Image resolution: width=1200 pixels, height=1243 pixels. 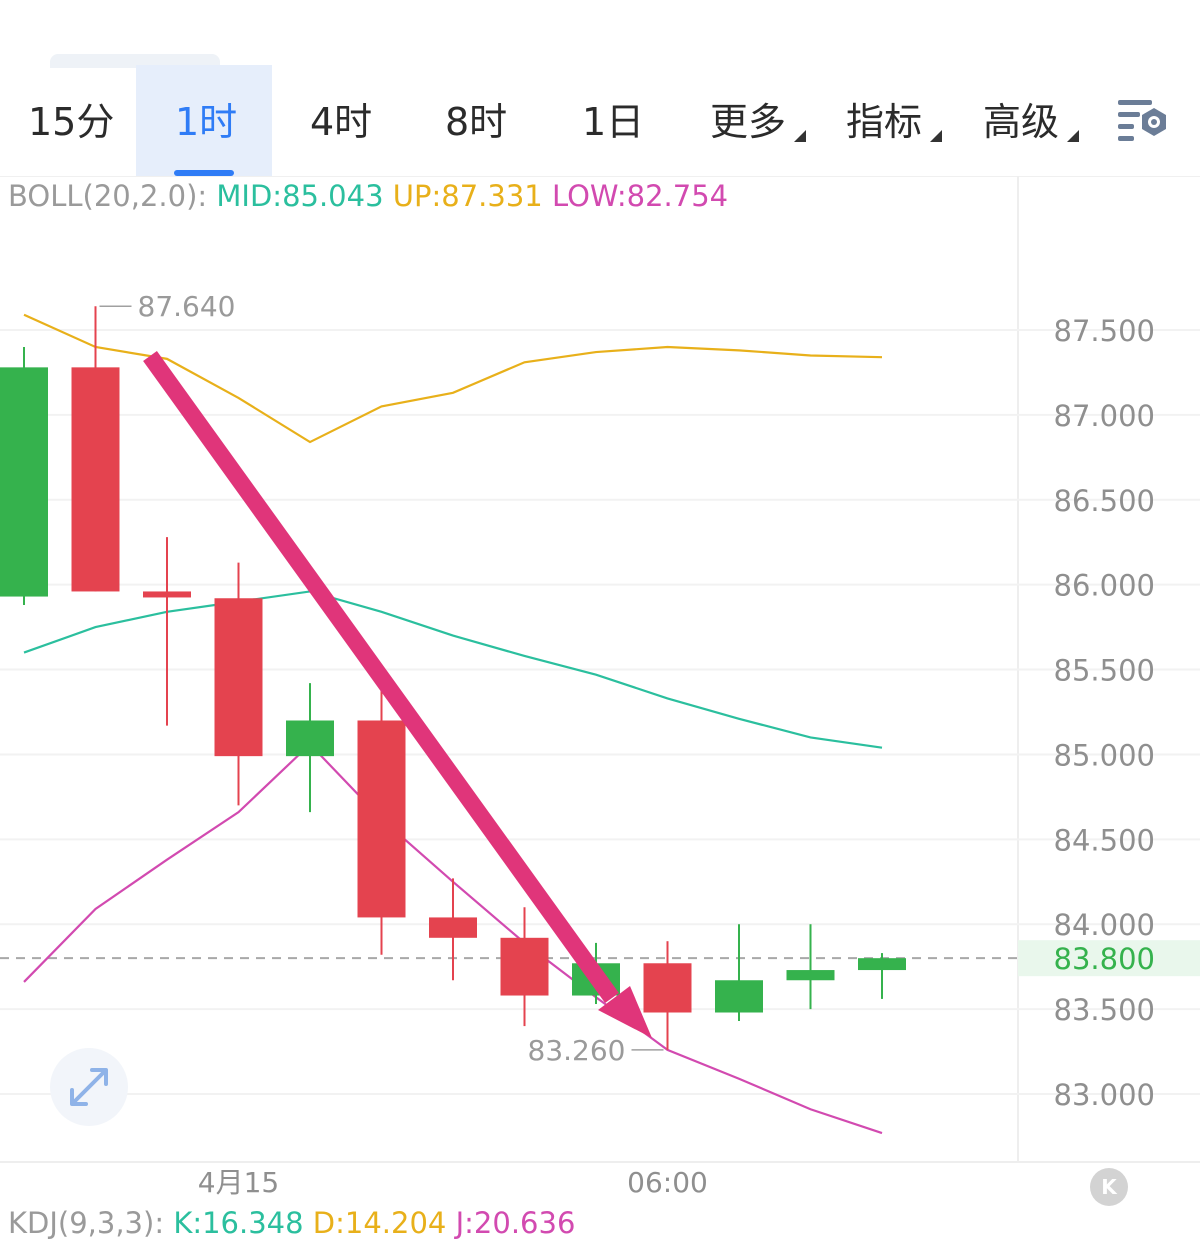 I want to click on kdj-legend-d: D:14.204, so click(x=379, y=1223).